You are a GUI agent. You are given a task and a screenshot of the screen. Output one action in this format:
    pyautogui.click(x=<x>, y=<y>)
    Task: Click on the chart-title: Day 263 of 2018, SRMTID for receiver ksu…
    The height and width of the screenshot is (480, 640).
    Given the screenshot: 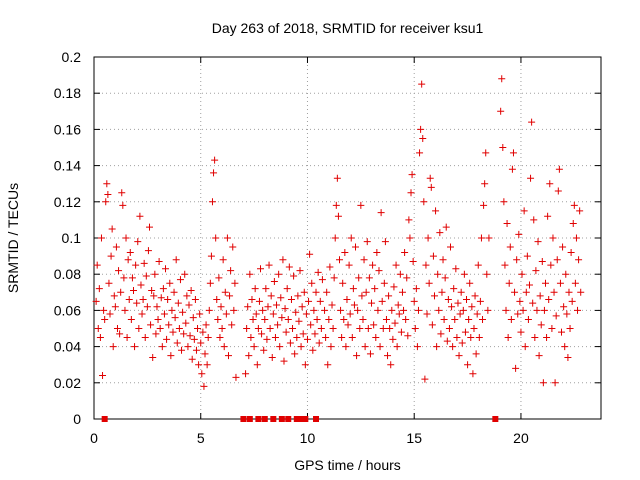 What is the action you would take?
    pyautogui.click(x=348, y=28)
    